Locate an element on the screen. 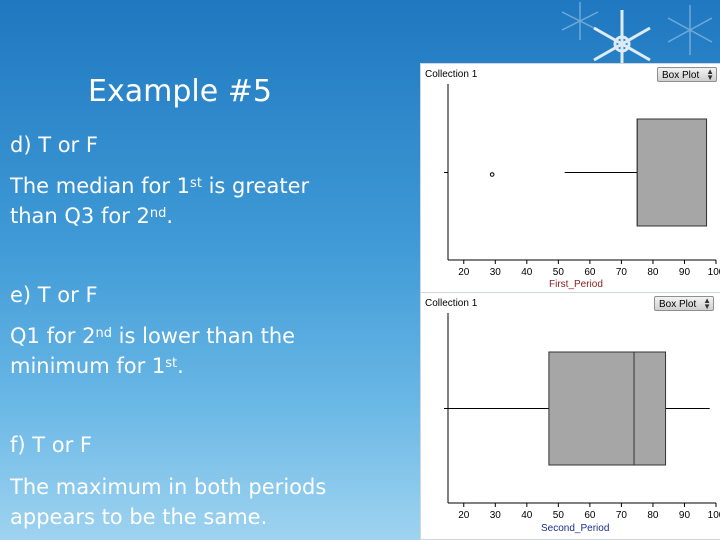  boxplot-second-period: 20 30 40 50 60 70 80 90 100 is located at coordinates (582, 417).